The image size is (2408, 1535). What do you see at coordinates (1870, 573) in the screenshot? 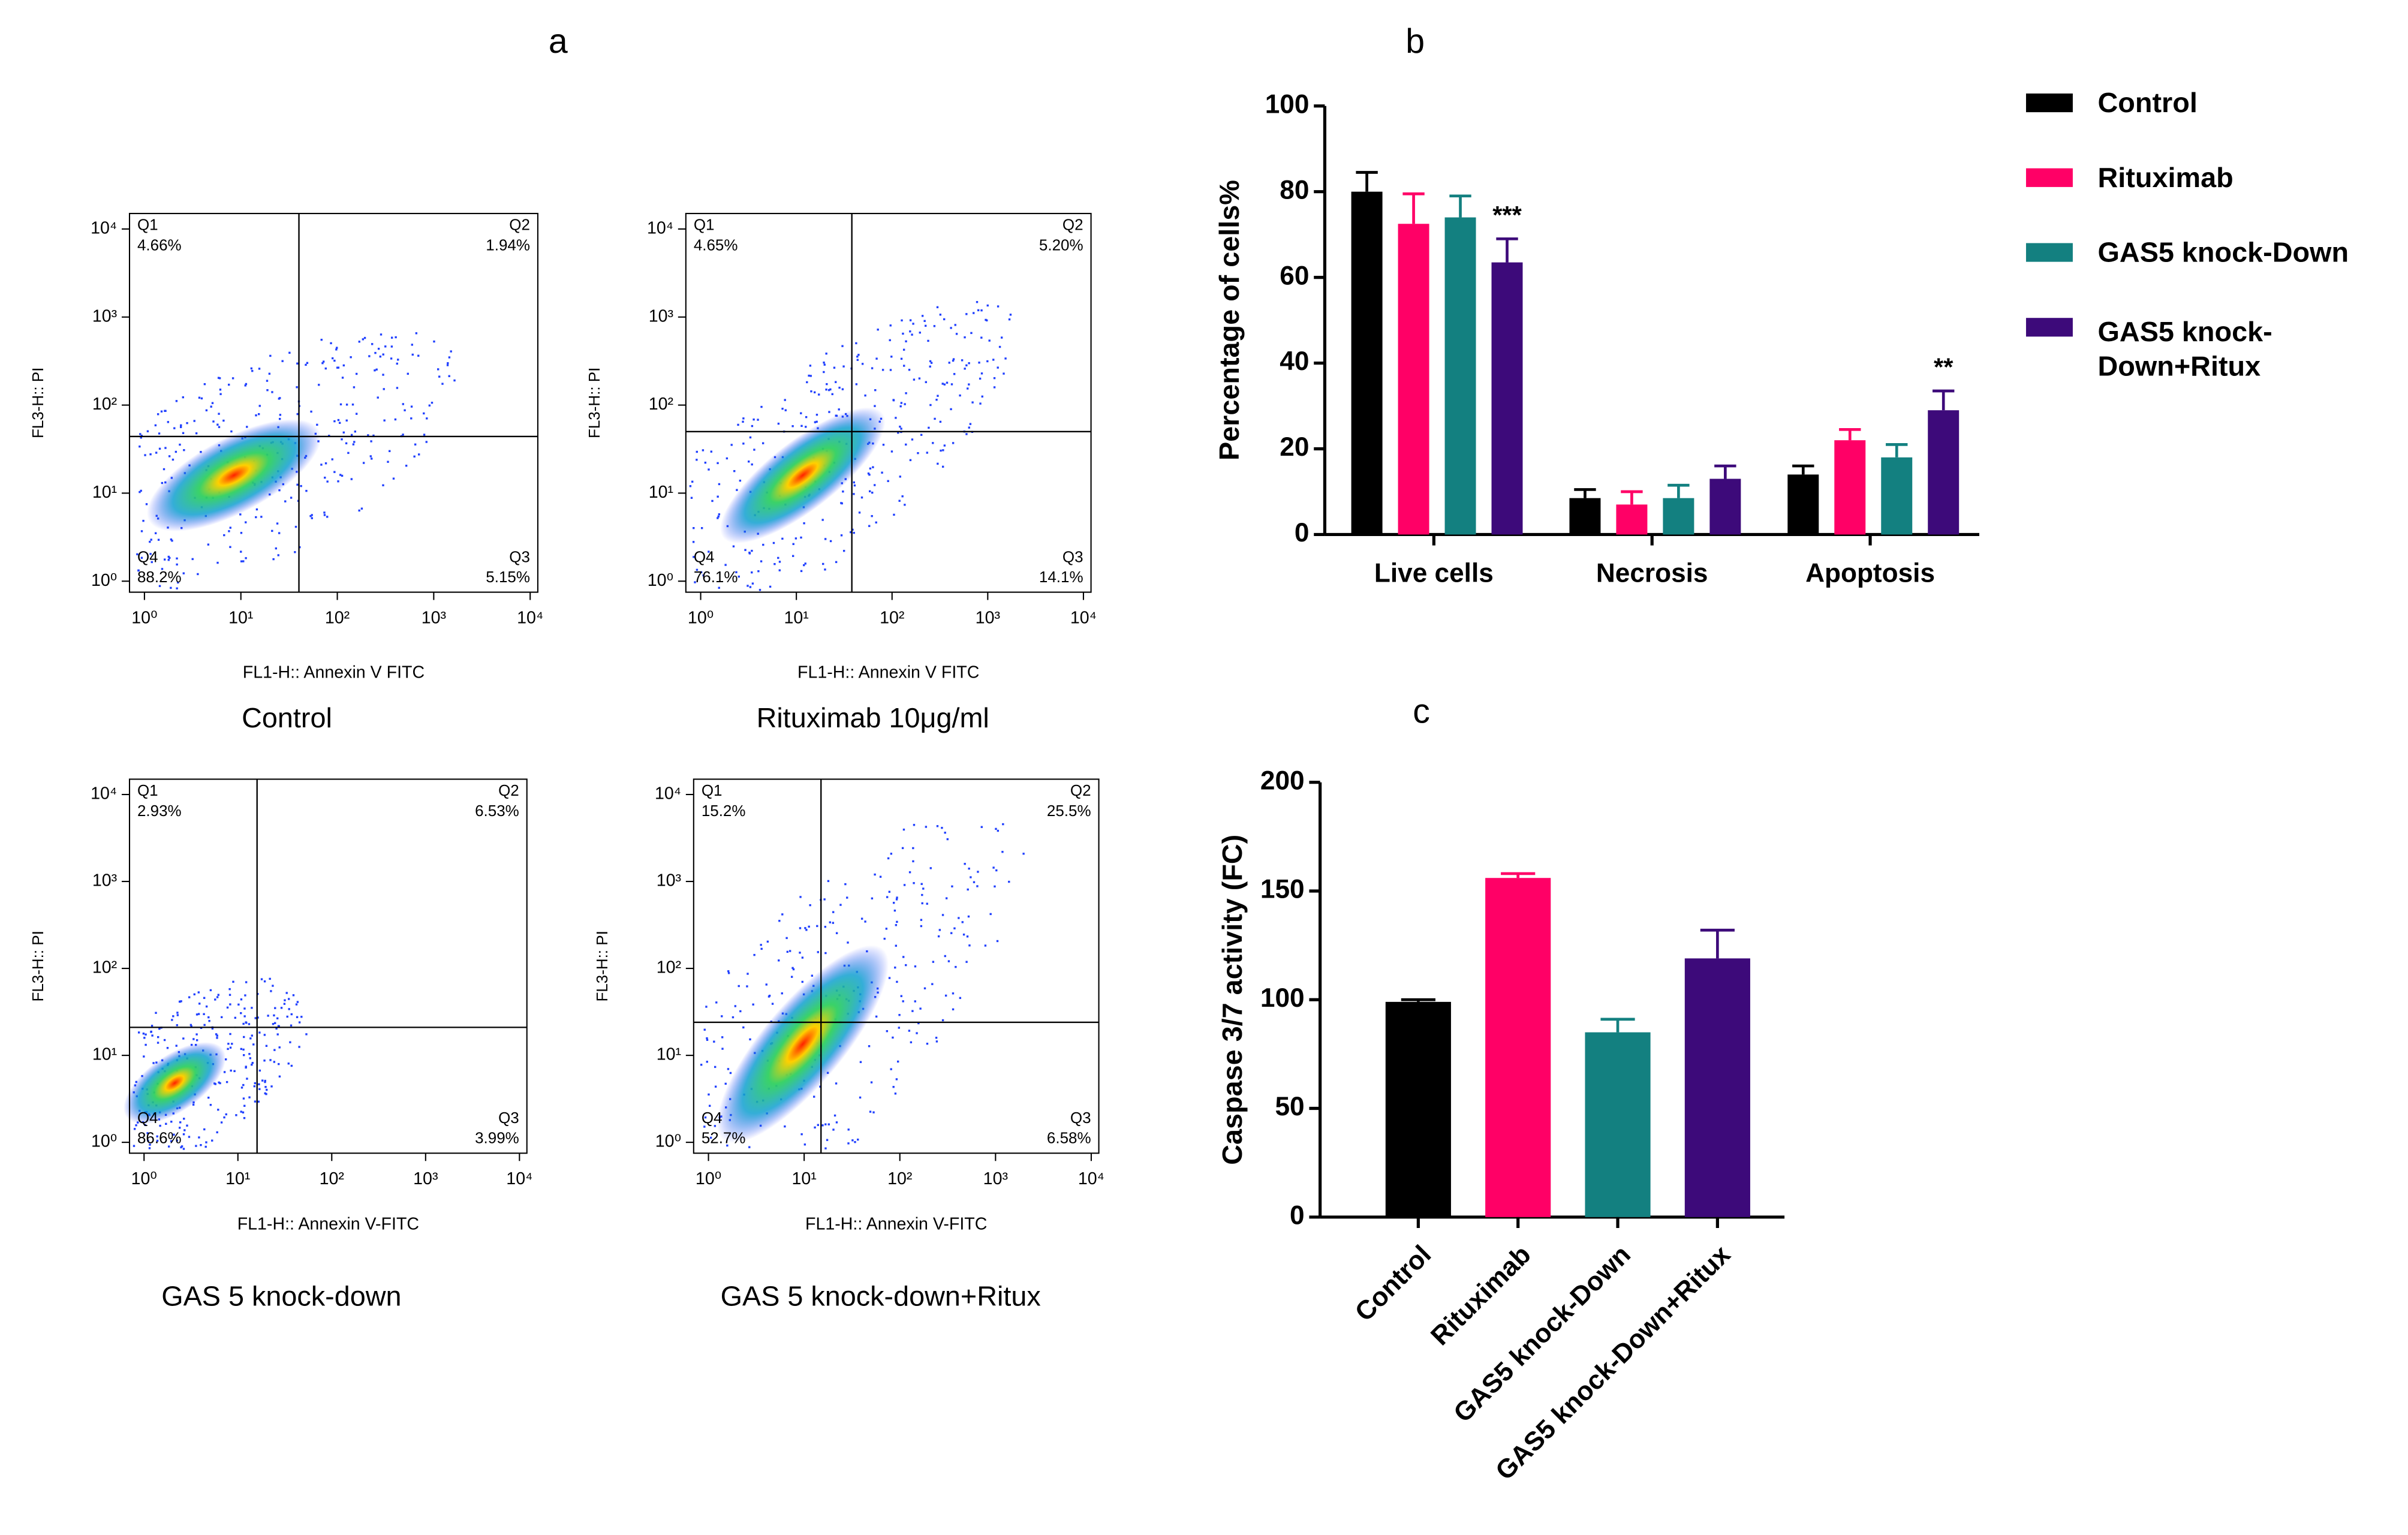
I see `x-tick-label: Apoptosis` at bounding box center [1870, 573].